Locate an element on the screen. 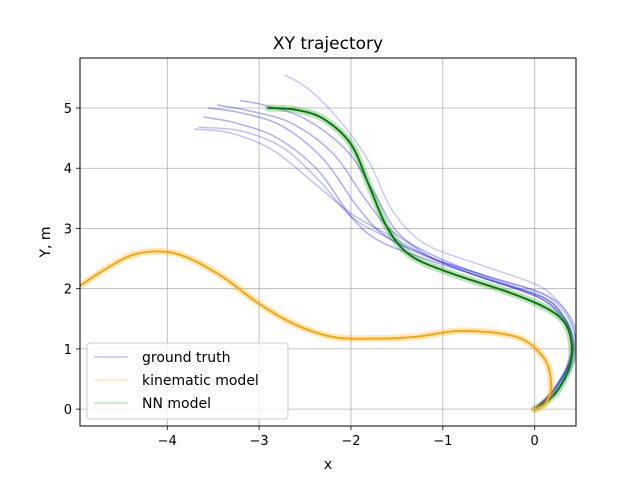 The image size is (640, 480). legend-label-kinematic-model: kinematic model is located at coordinates (200, 381).